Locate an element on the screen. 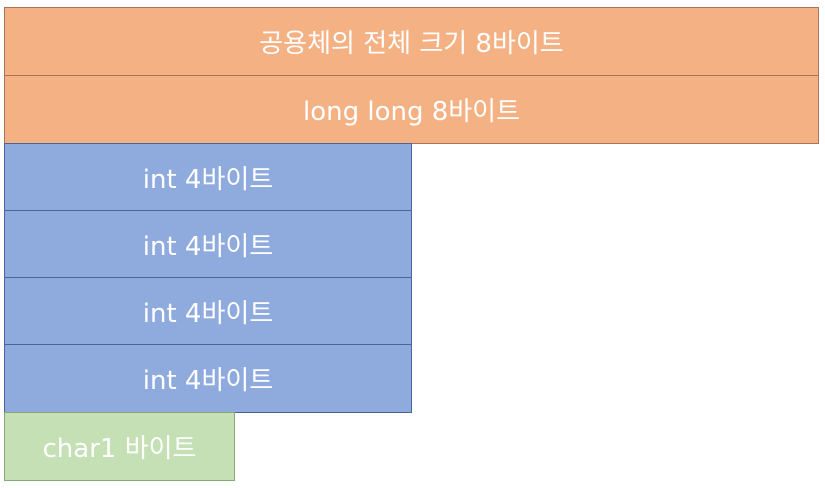 This screenshot has width=825, height=488. char-block: char1 바이트 is located at coordinates (119, 446).